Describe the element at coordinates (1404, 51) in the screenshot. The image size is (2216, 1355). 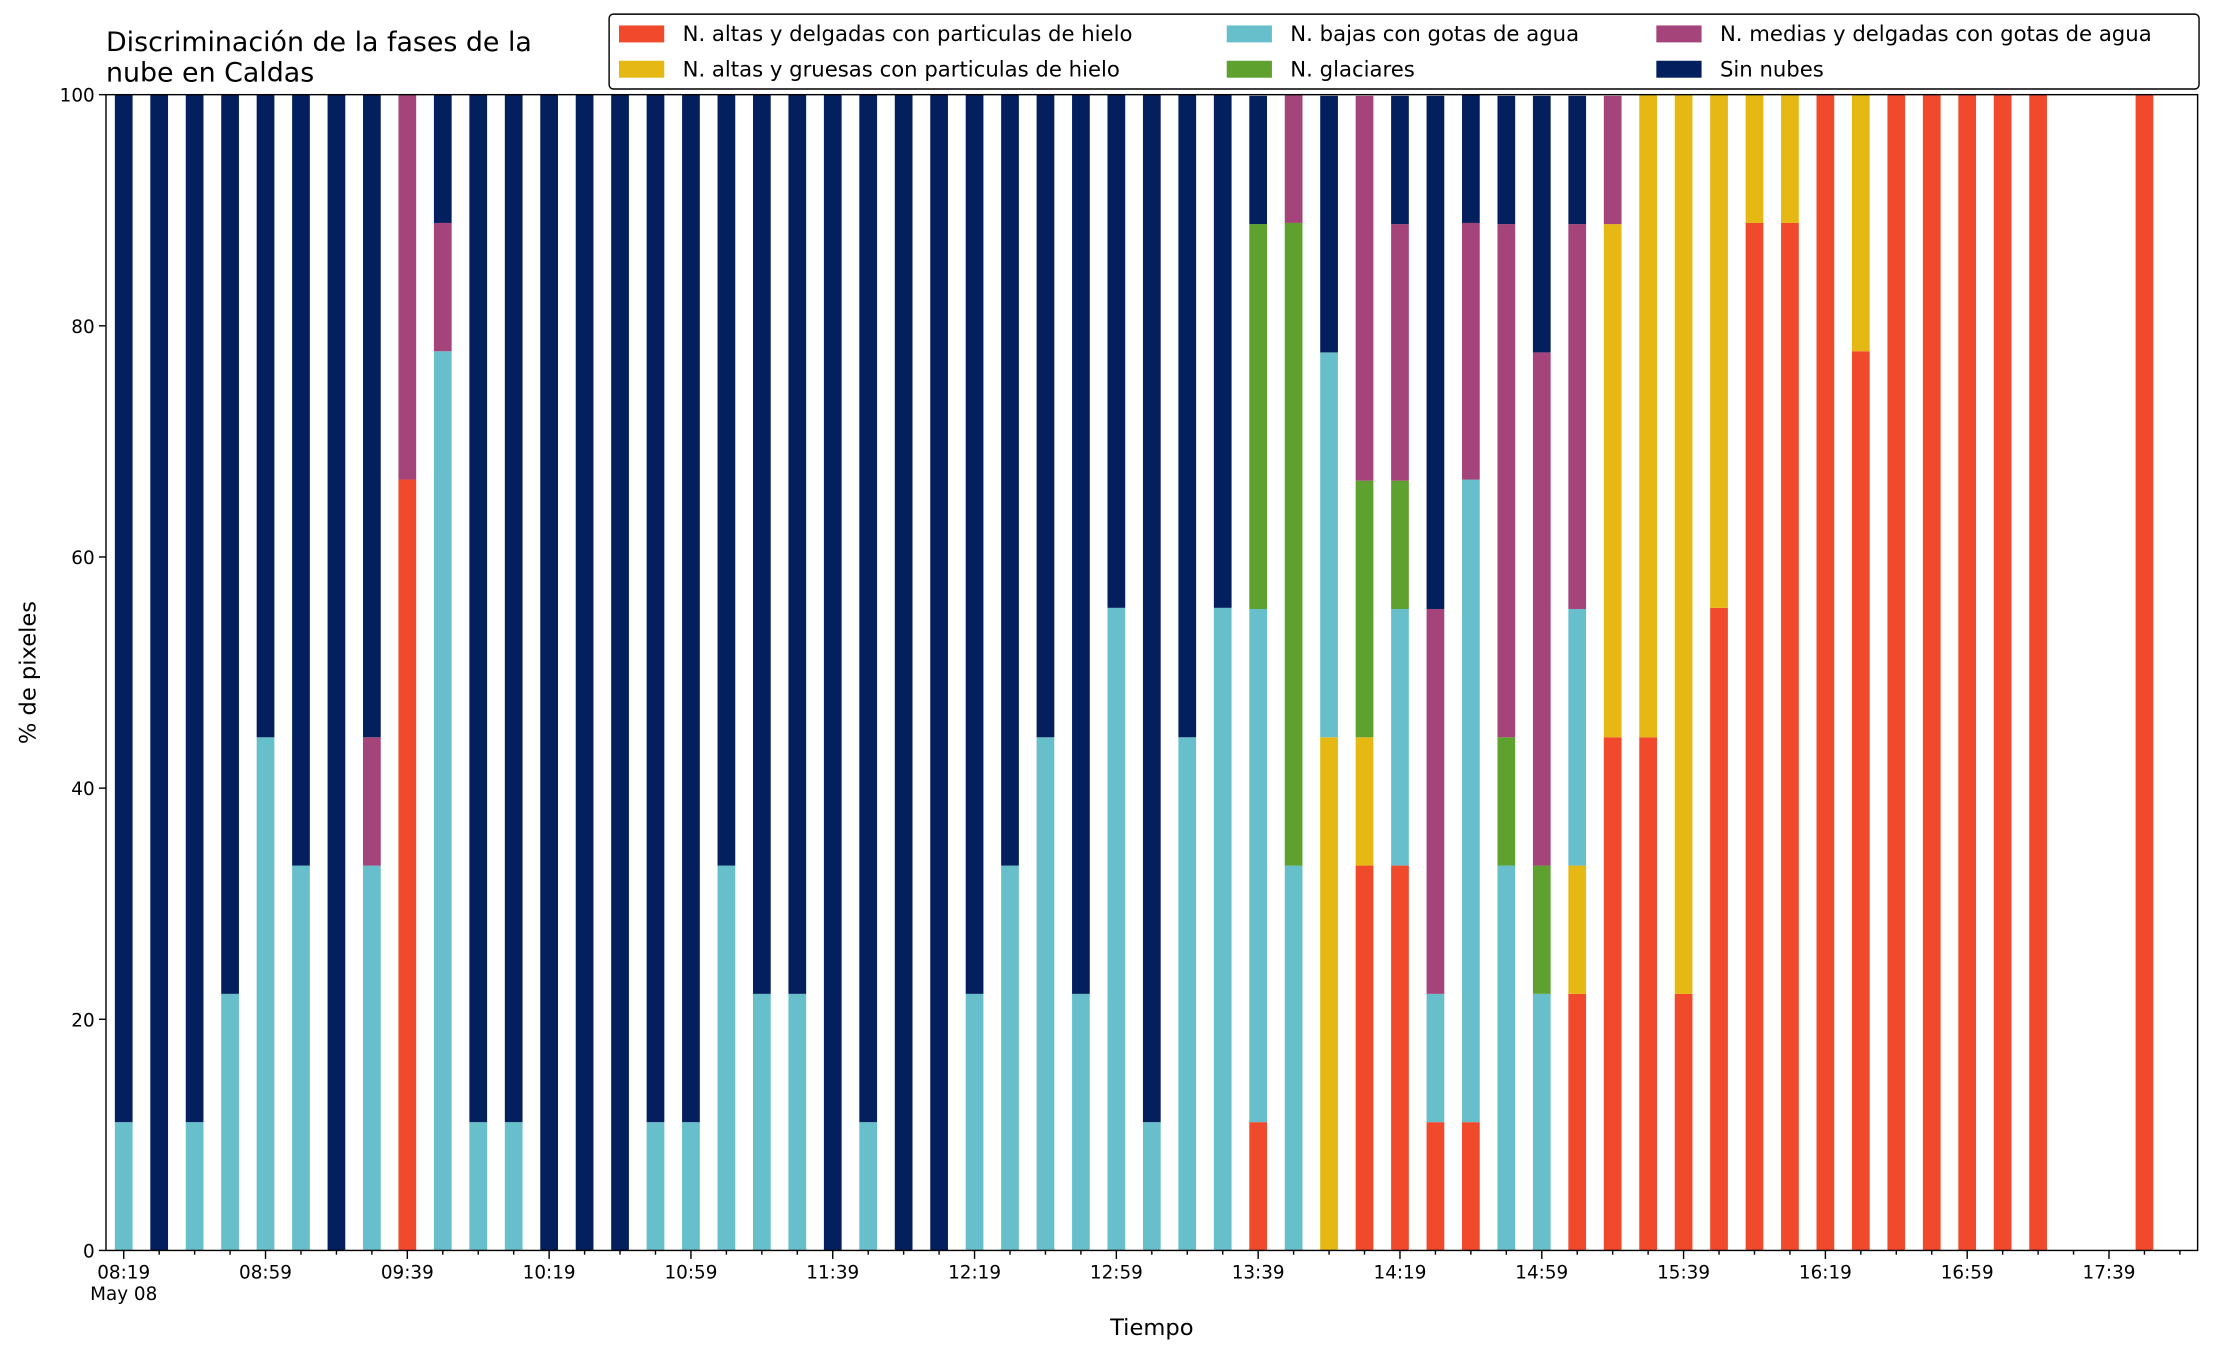
I see `legend-box` at that location.